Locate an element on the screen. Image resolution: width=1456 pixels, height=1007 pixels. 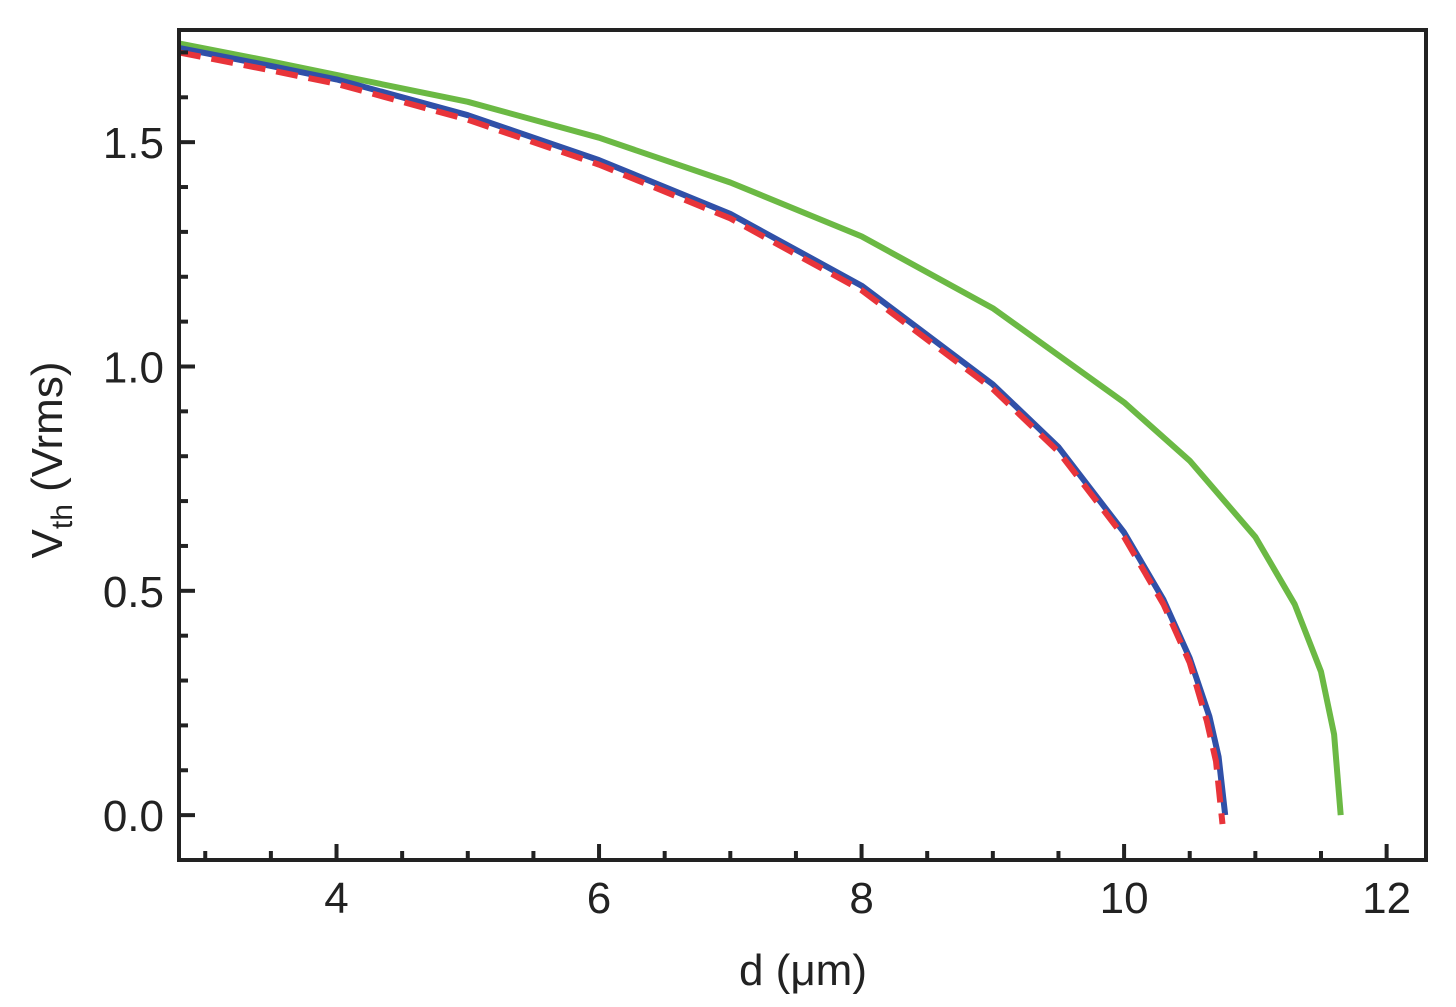
x-tick-label: 10 is located at coordinates (1124, 898).